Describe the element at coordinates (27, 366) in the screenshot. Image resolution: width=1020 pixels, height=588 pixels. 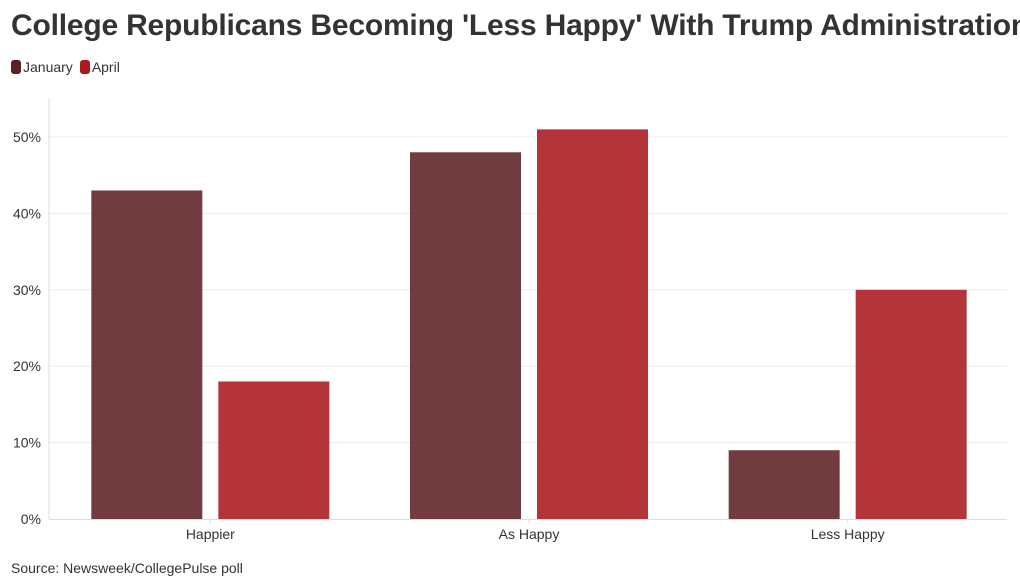
I see `y-tick-label: 20%` at that location.